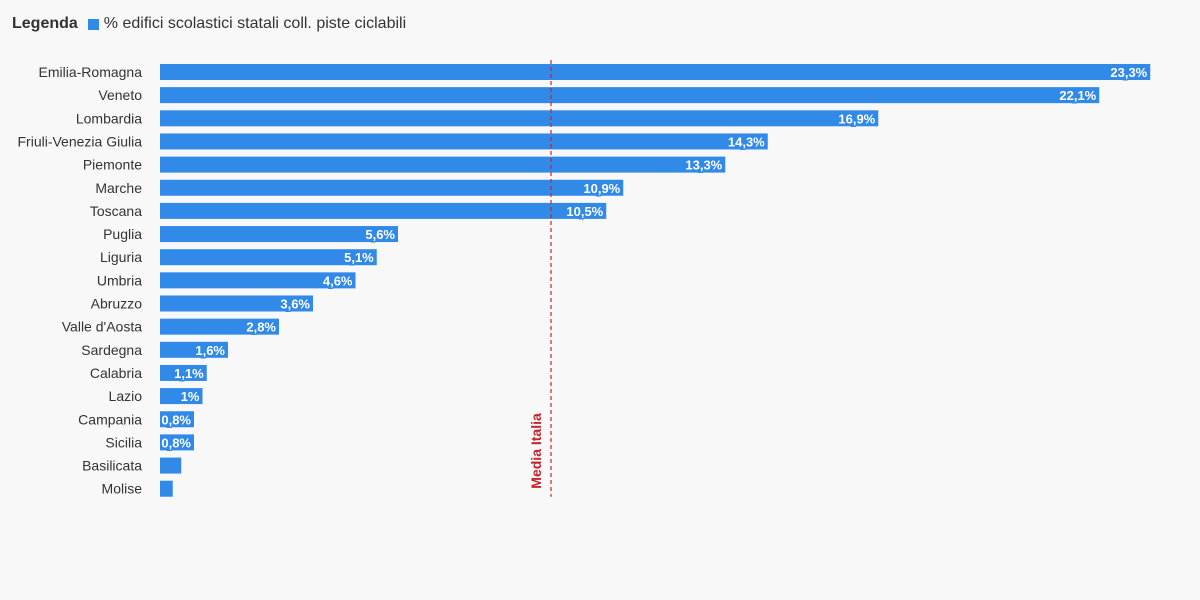  Describe the element at coordinates (122, 489) in the screenshot. I see `category-label: Molise` at that location.